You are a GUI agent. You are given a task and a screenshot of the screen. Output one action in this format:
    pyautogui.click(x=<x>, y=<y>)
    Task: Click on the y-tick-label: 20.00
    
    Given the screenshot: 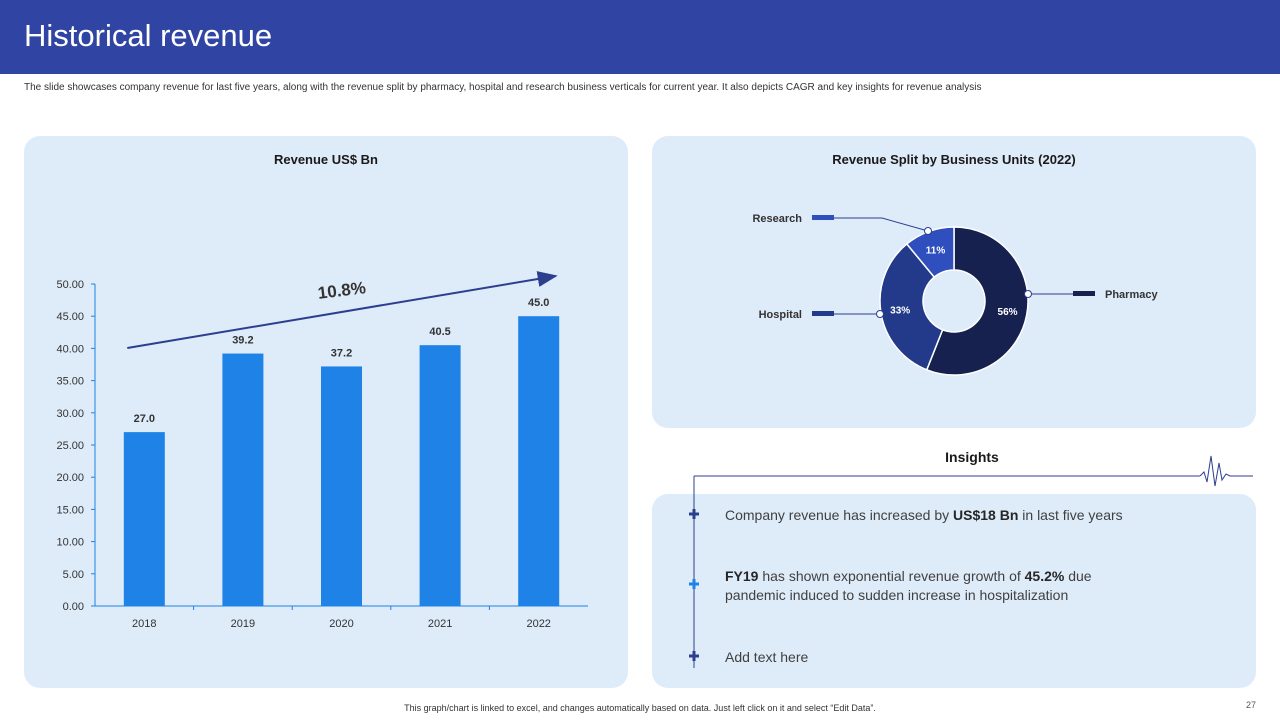 What is the action you would take?
    pyautogui.click(x=70, y=478)
    